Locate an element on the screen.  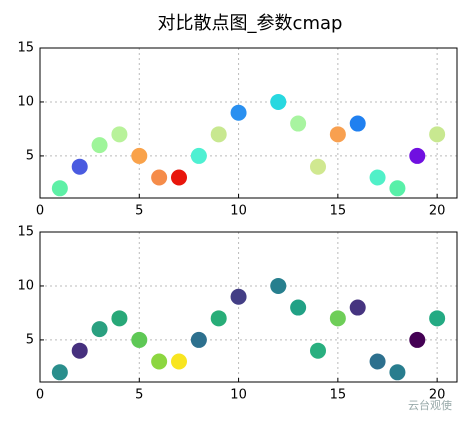
chart-title: 对比散点图_参数cmap is located at coordinates (250, 23).